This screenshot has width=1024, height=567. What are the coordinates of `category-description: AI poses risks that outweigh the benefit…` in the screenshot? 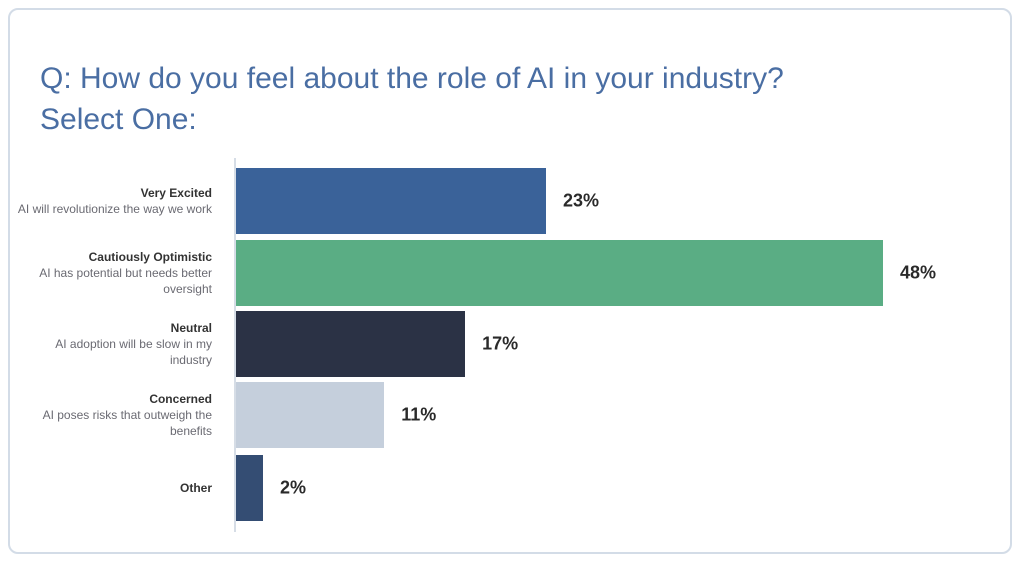 It's located at (127, 423).